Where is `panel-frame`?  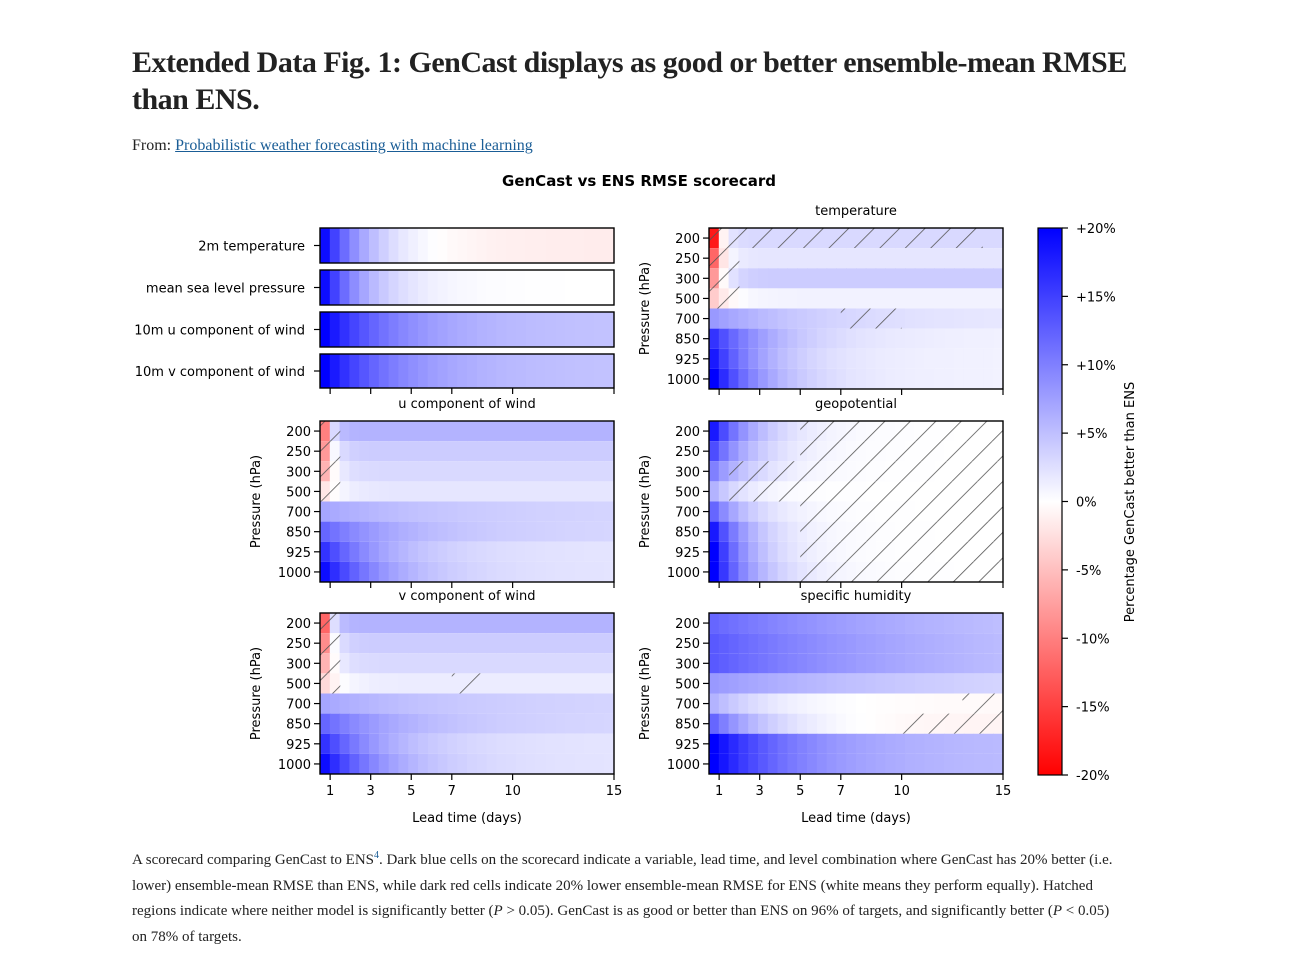
panel-frame is located at coordinates (856, 693).